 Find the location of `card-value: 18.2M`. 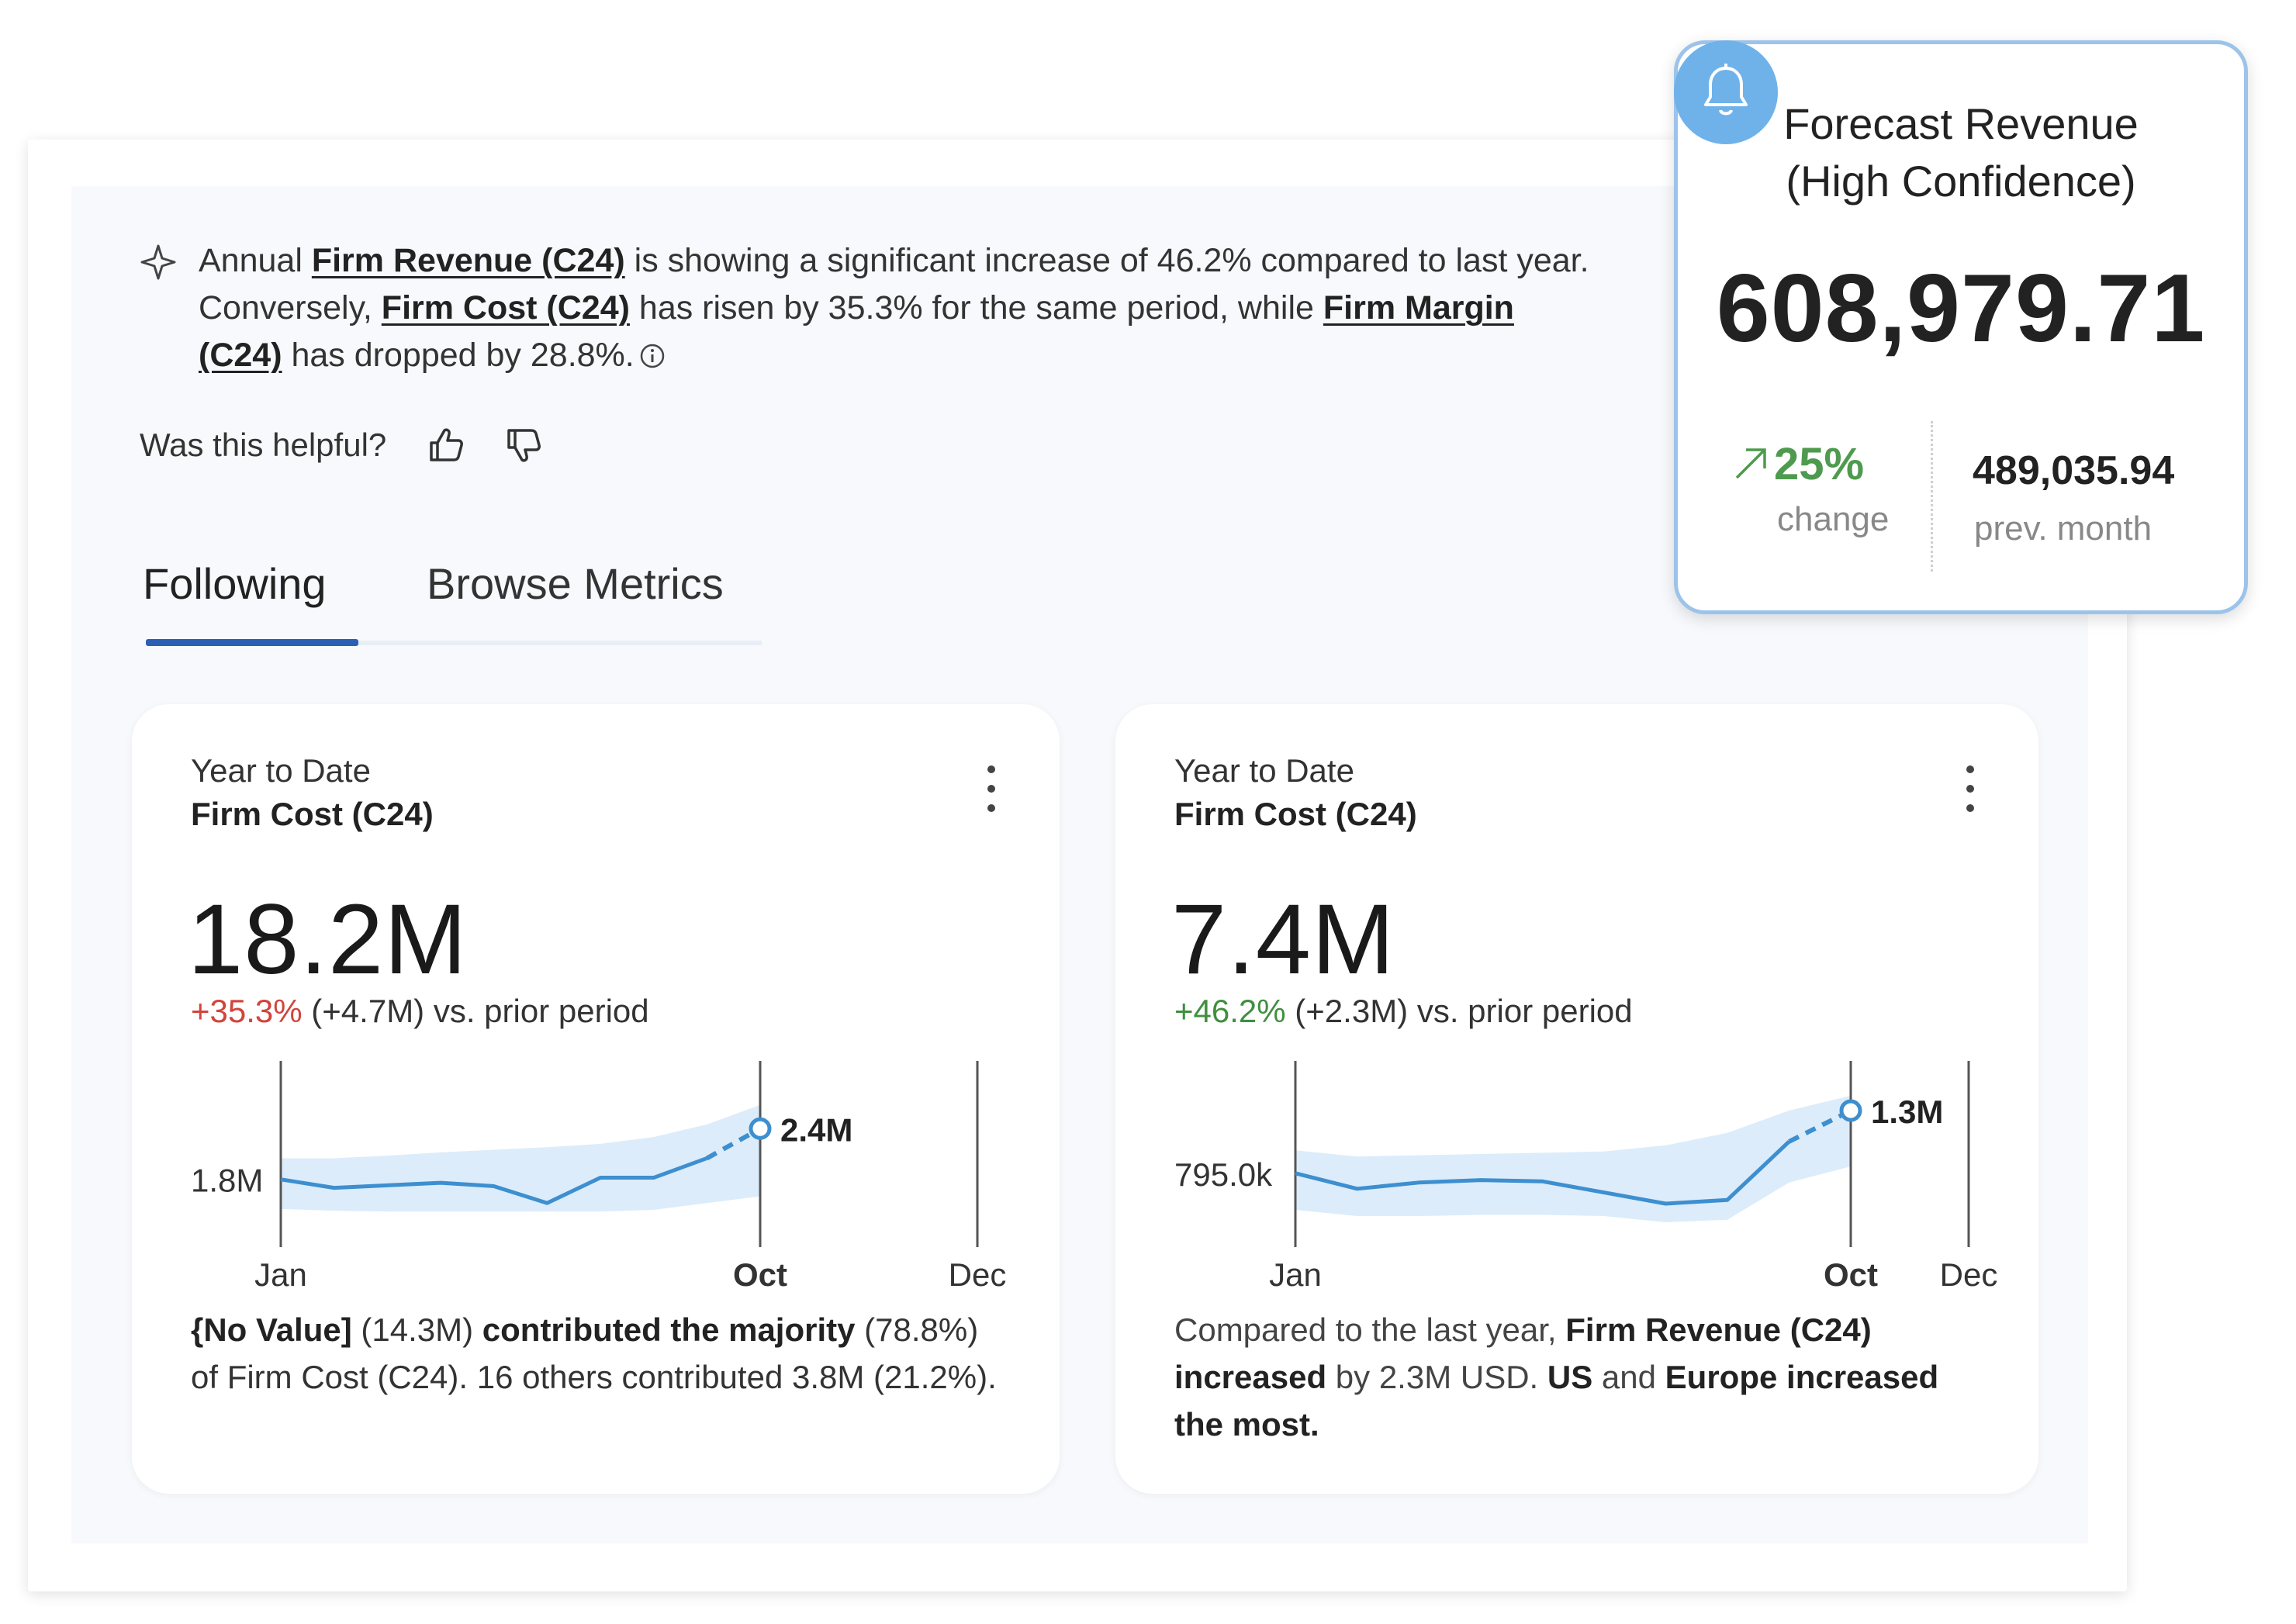

card-value: 18.2M is located at coordinates (328, 939).